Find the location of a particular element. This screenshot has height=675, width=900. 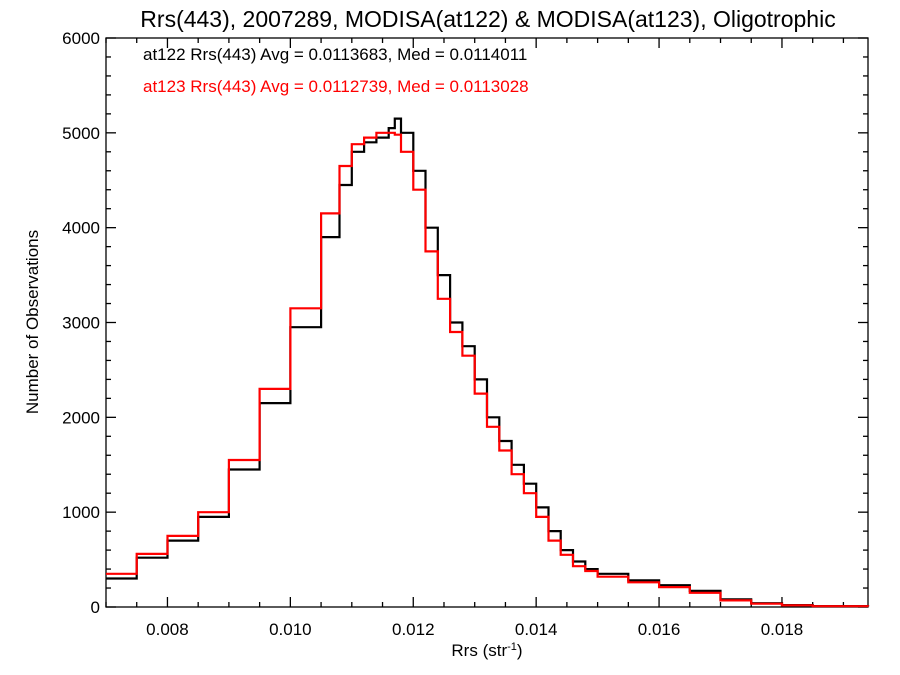

x-axis-label: Rrs (str-1) is located at coordinates (486, 650).